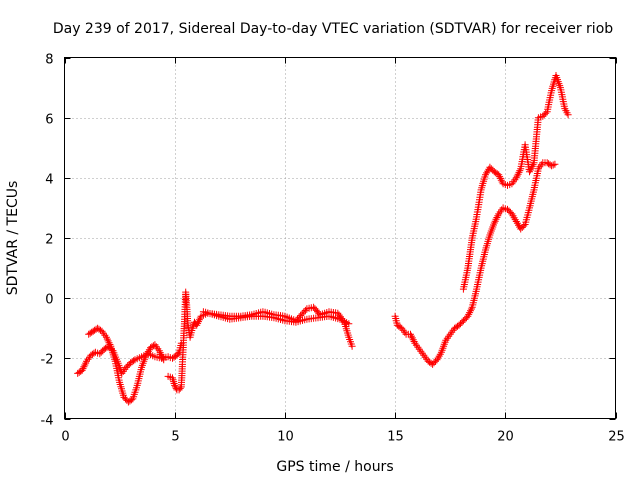 The height and width of the screenshot is (480, 640). Describe the element at coordinates (334, 467) in the screenshot. I see `x-axis-label: GPS time / hours` at that location.